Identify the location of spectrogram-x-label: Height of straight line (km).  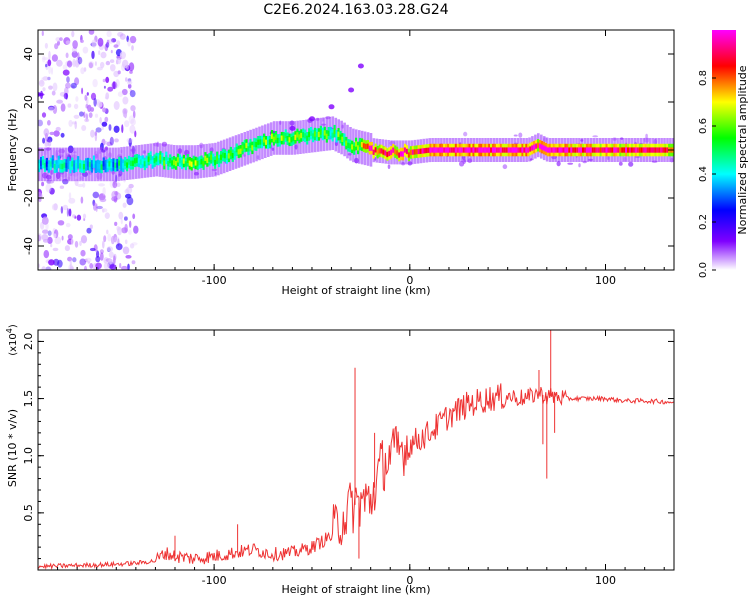
(355, 290).